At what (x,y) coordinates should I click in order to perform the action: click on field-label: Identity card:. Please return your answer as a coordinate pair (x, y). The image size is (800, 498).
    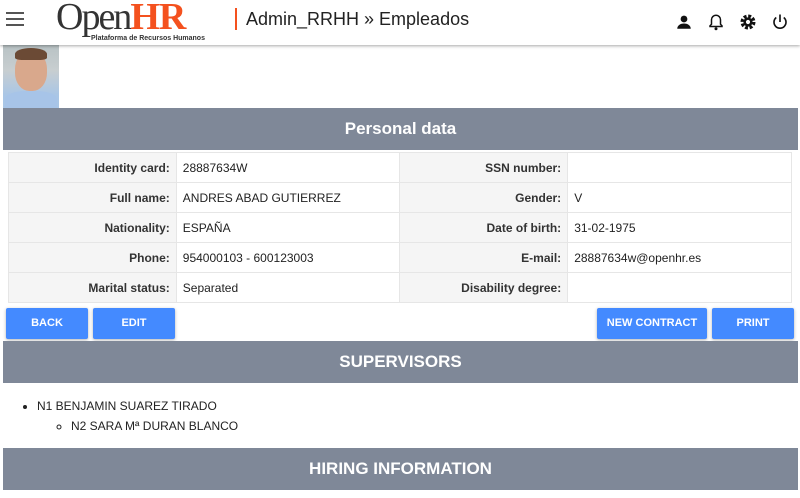
    Looking at the image, I should click on (92, 167).